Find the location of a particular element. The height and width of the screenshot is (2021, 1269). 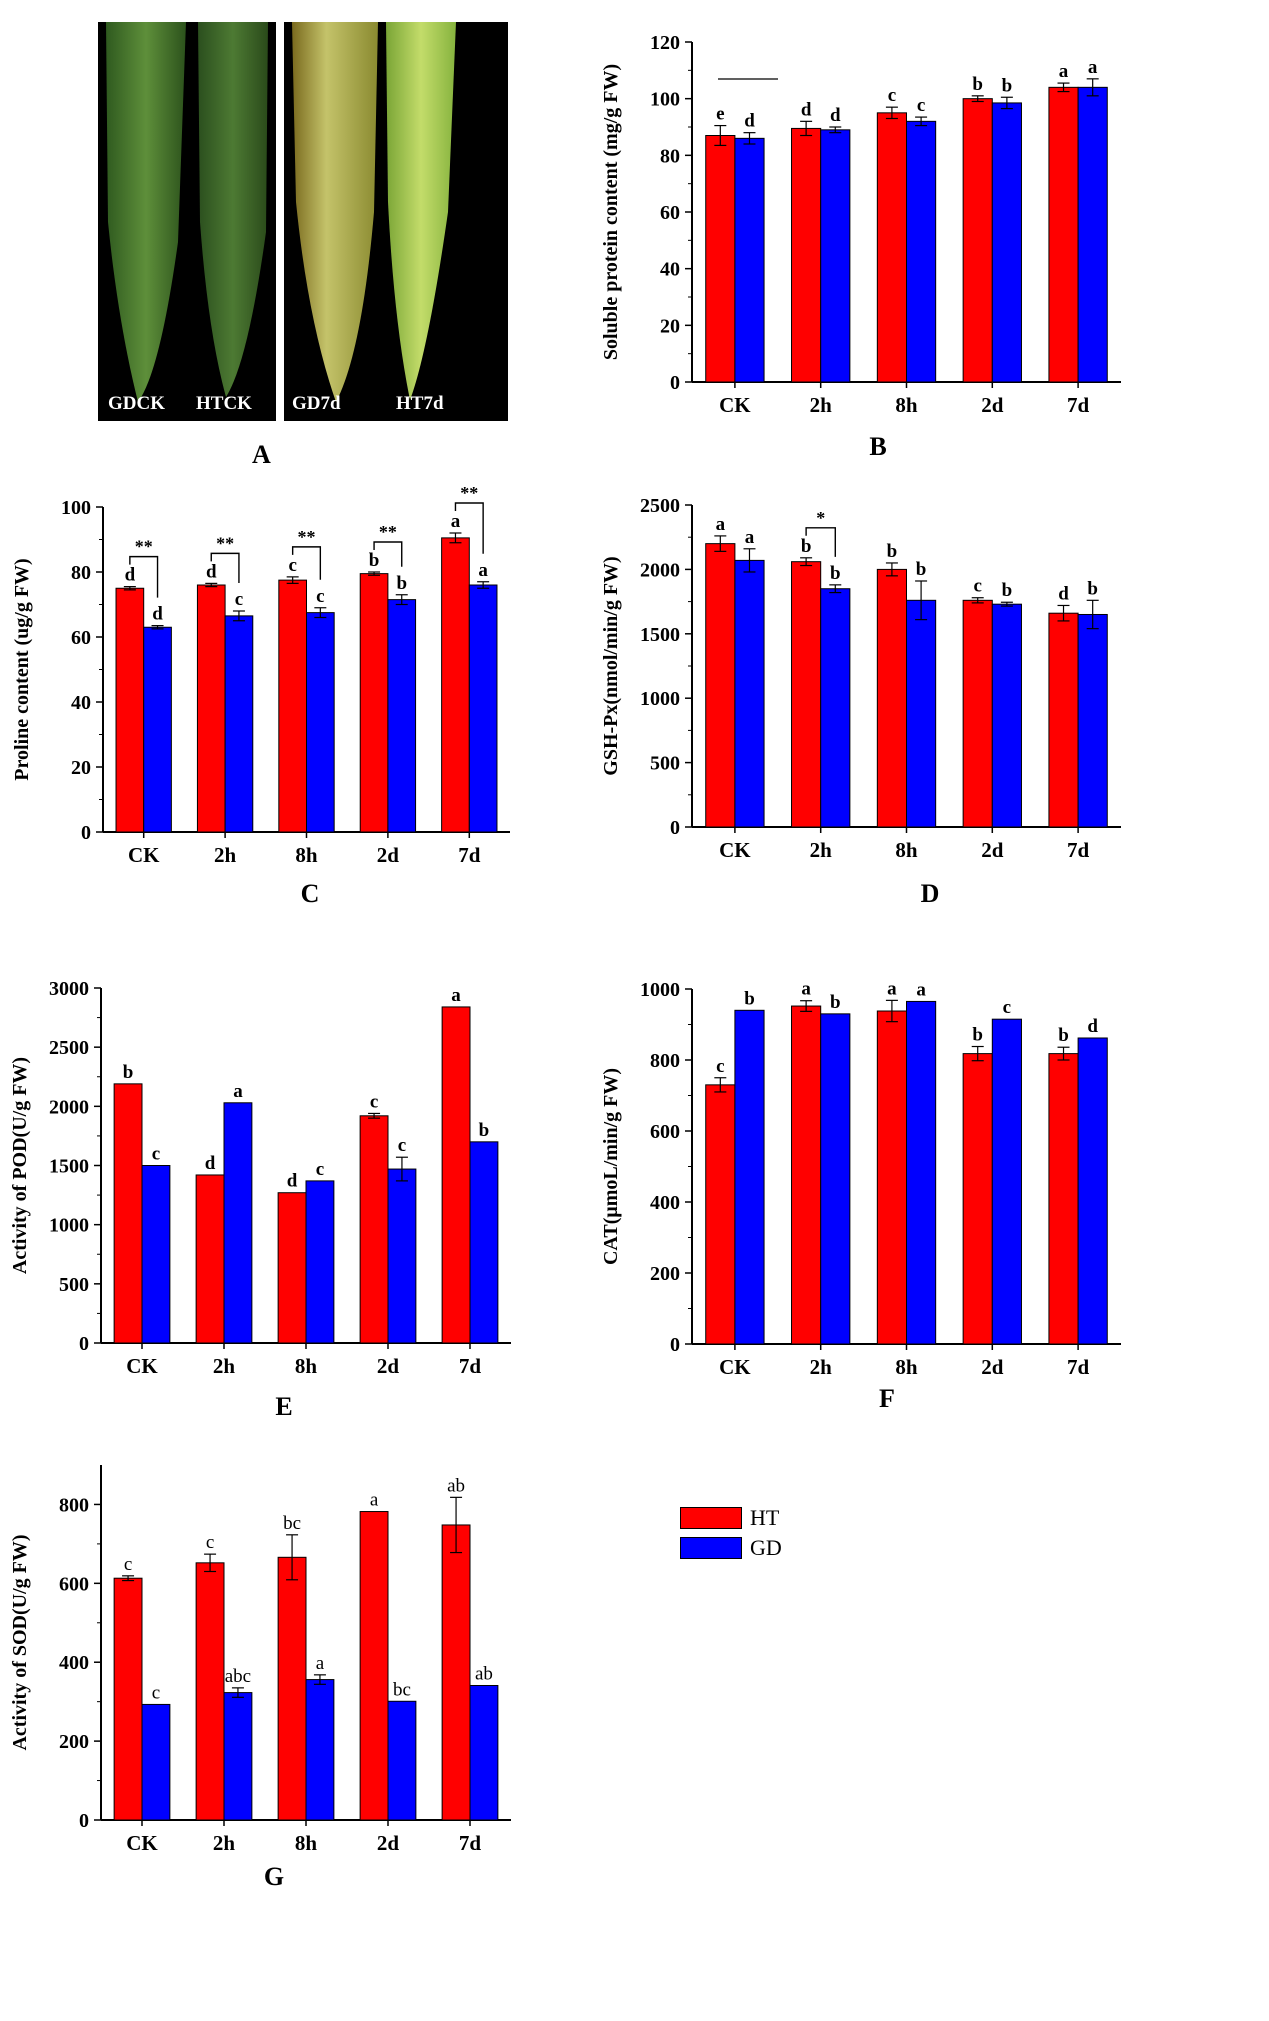

chart-c-x-tick-label: CK is located at coordinates (144, 855).